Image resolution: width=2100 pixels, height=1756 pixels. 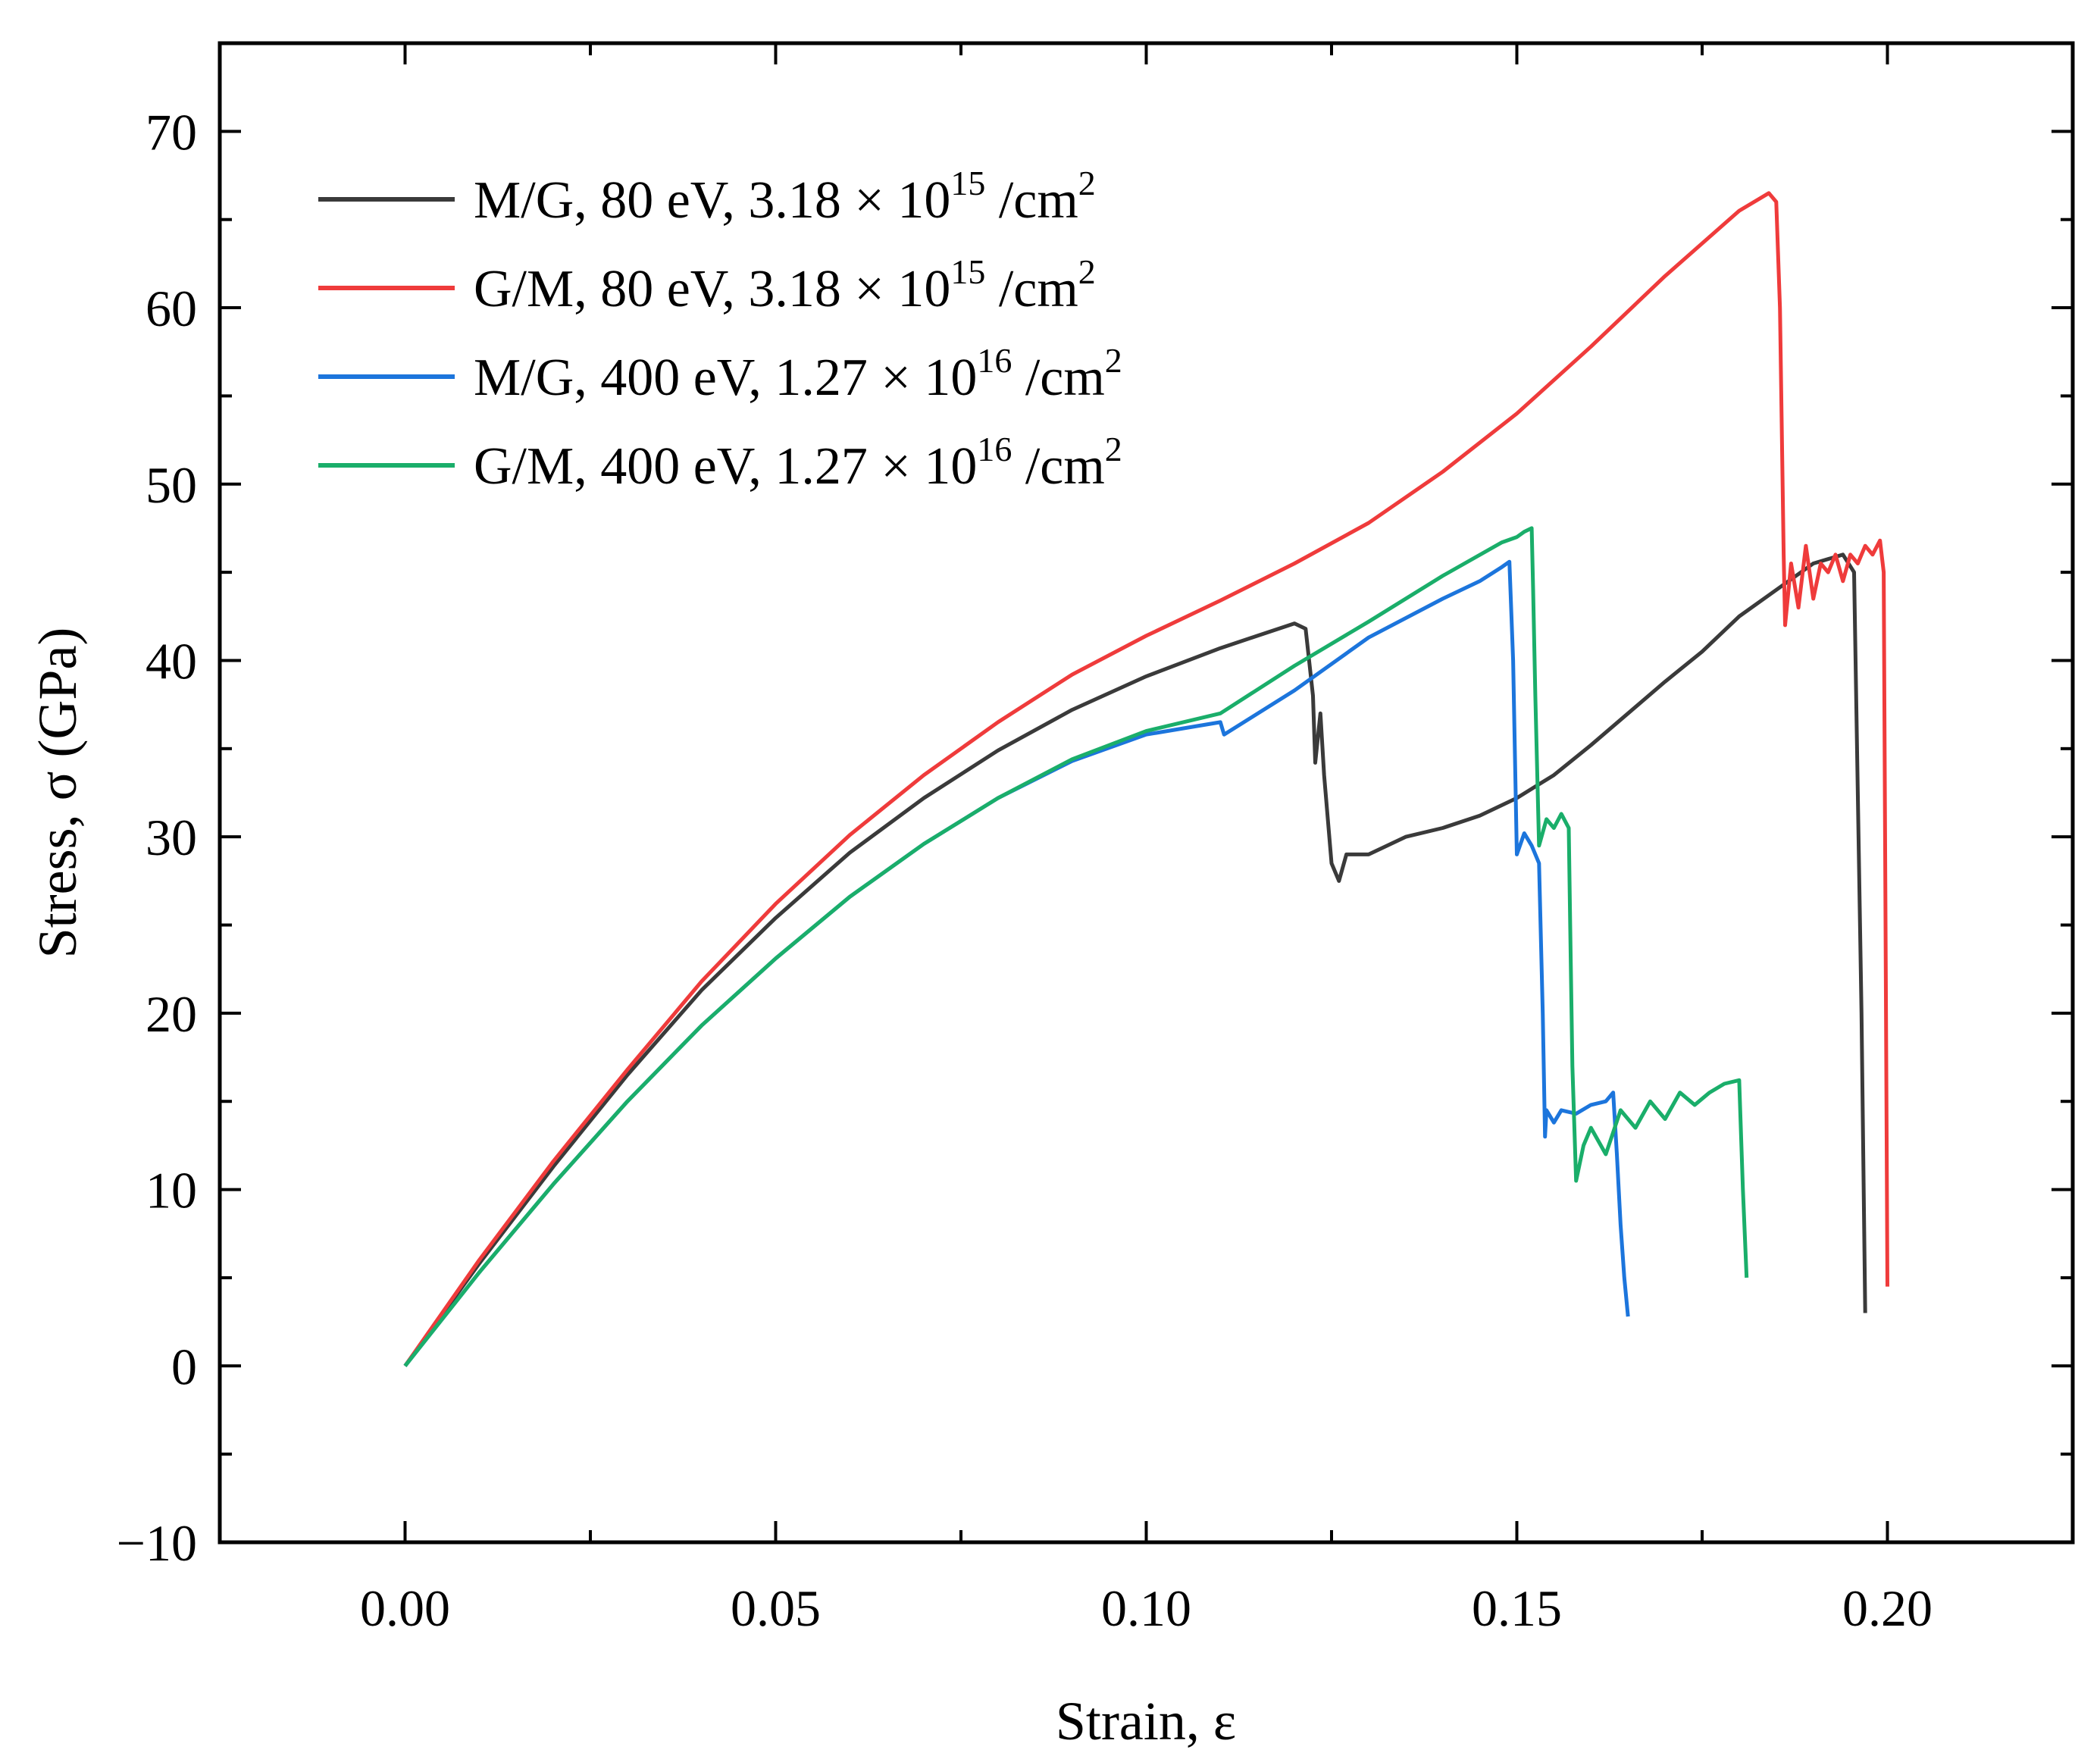 What do you see at coordinates (171, 837) in the screenshot?
I see `y-tick-label: 30` at bounding box center [171, 837].